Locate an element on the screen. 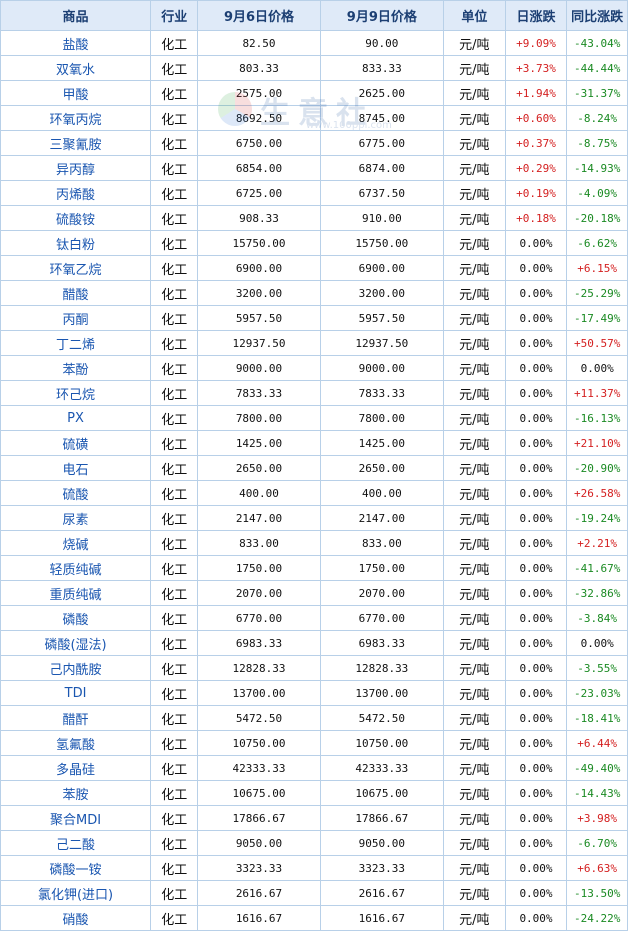 Image resolution: width=628 pixels, height=931 pixels. price-curr-cell: 90.00 is located at coordinates (382, 43).